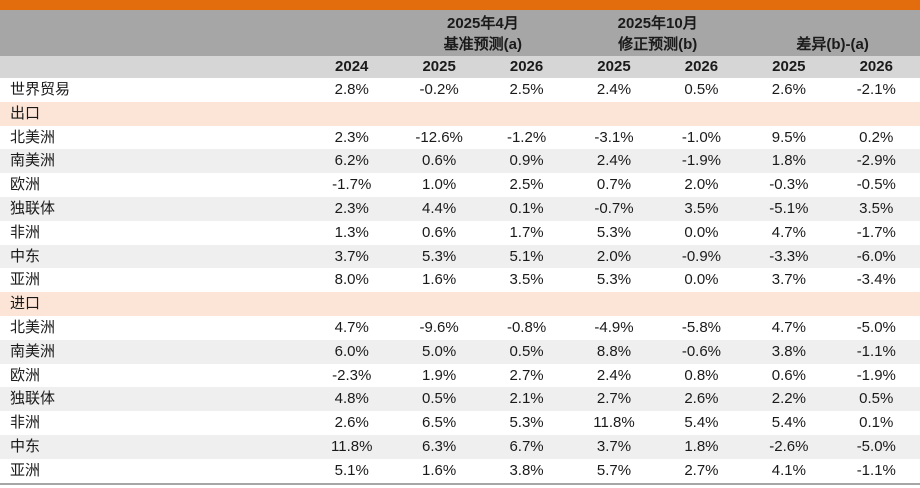 The width and height of the screenshot is (920, 488). What do you see at coordinates (460, 327) in the screenshot?
I see `table-row: 北美洲 4.7% -9.6% -0.8% -4.9% -5.8% 4.7% -5.0%` at bounding box center [460, 327].